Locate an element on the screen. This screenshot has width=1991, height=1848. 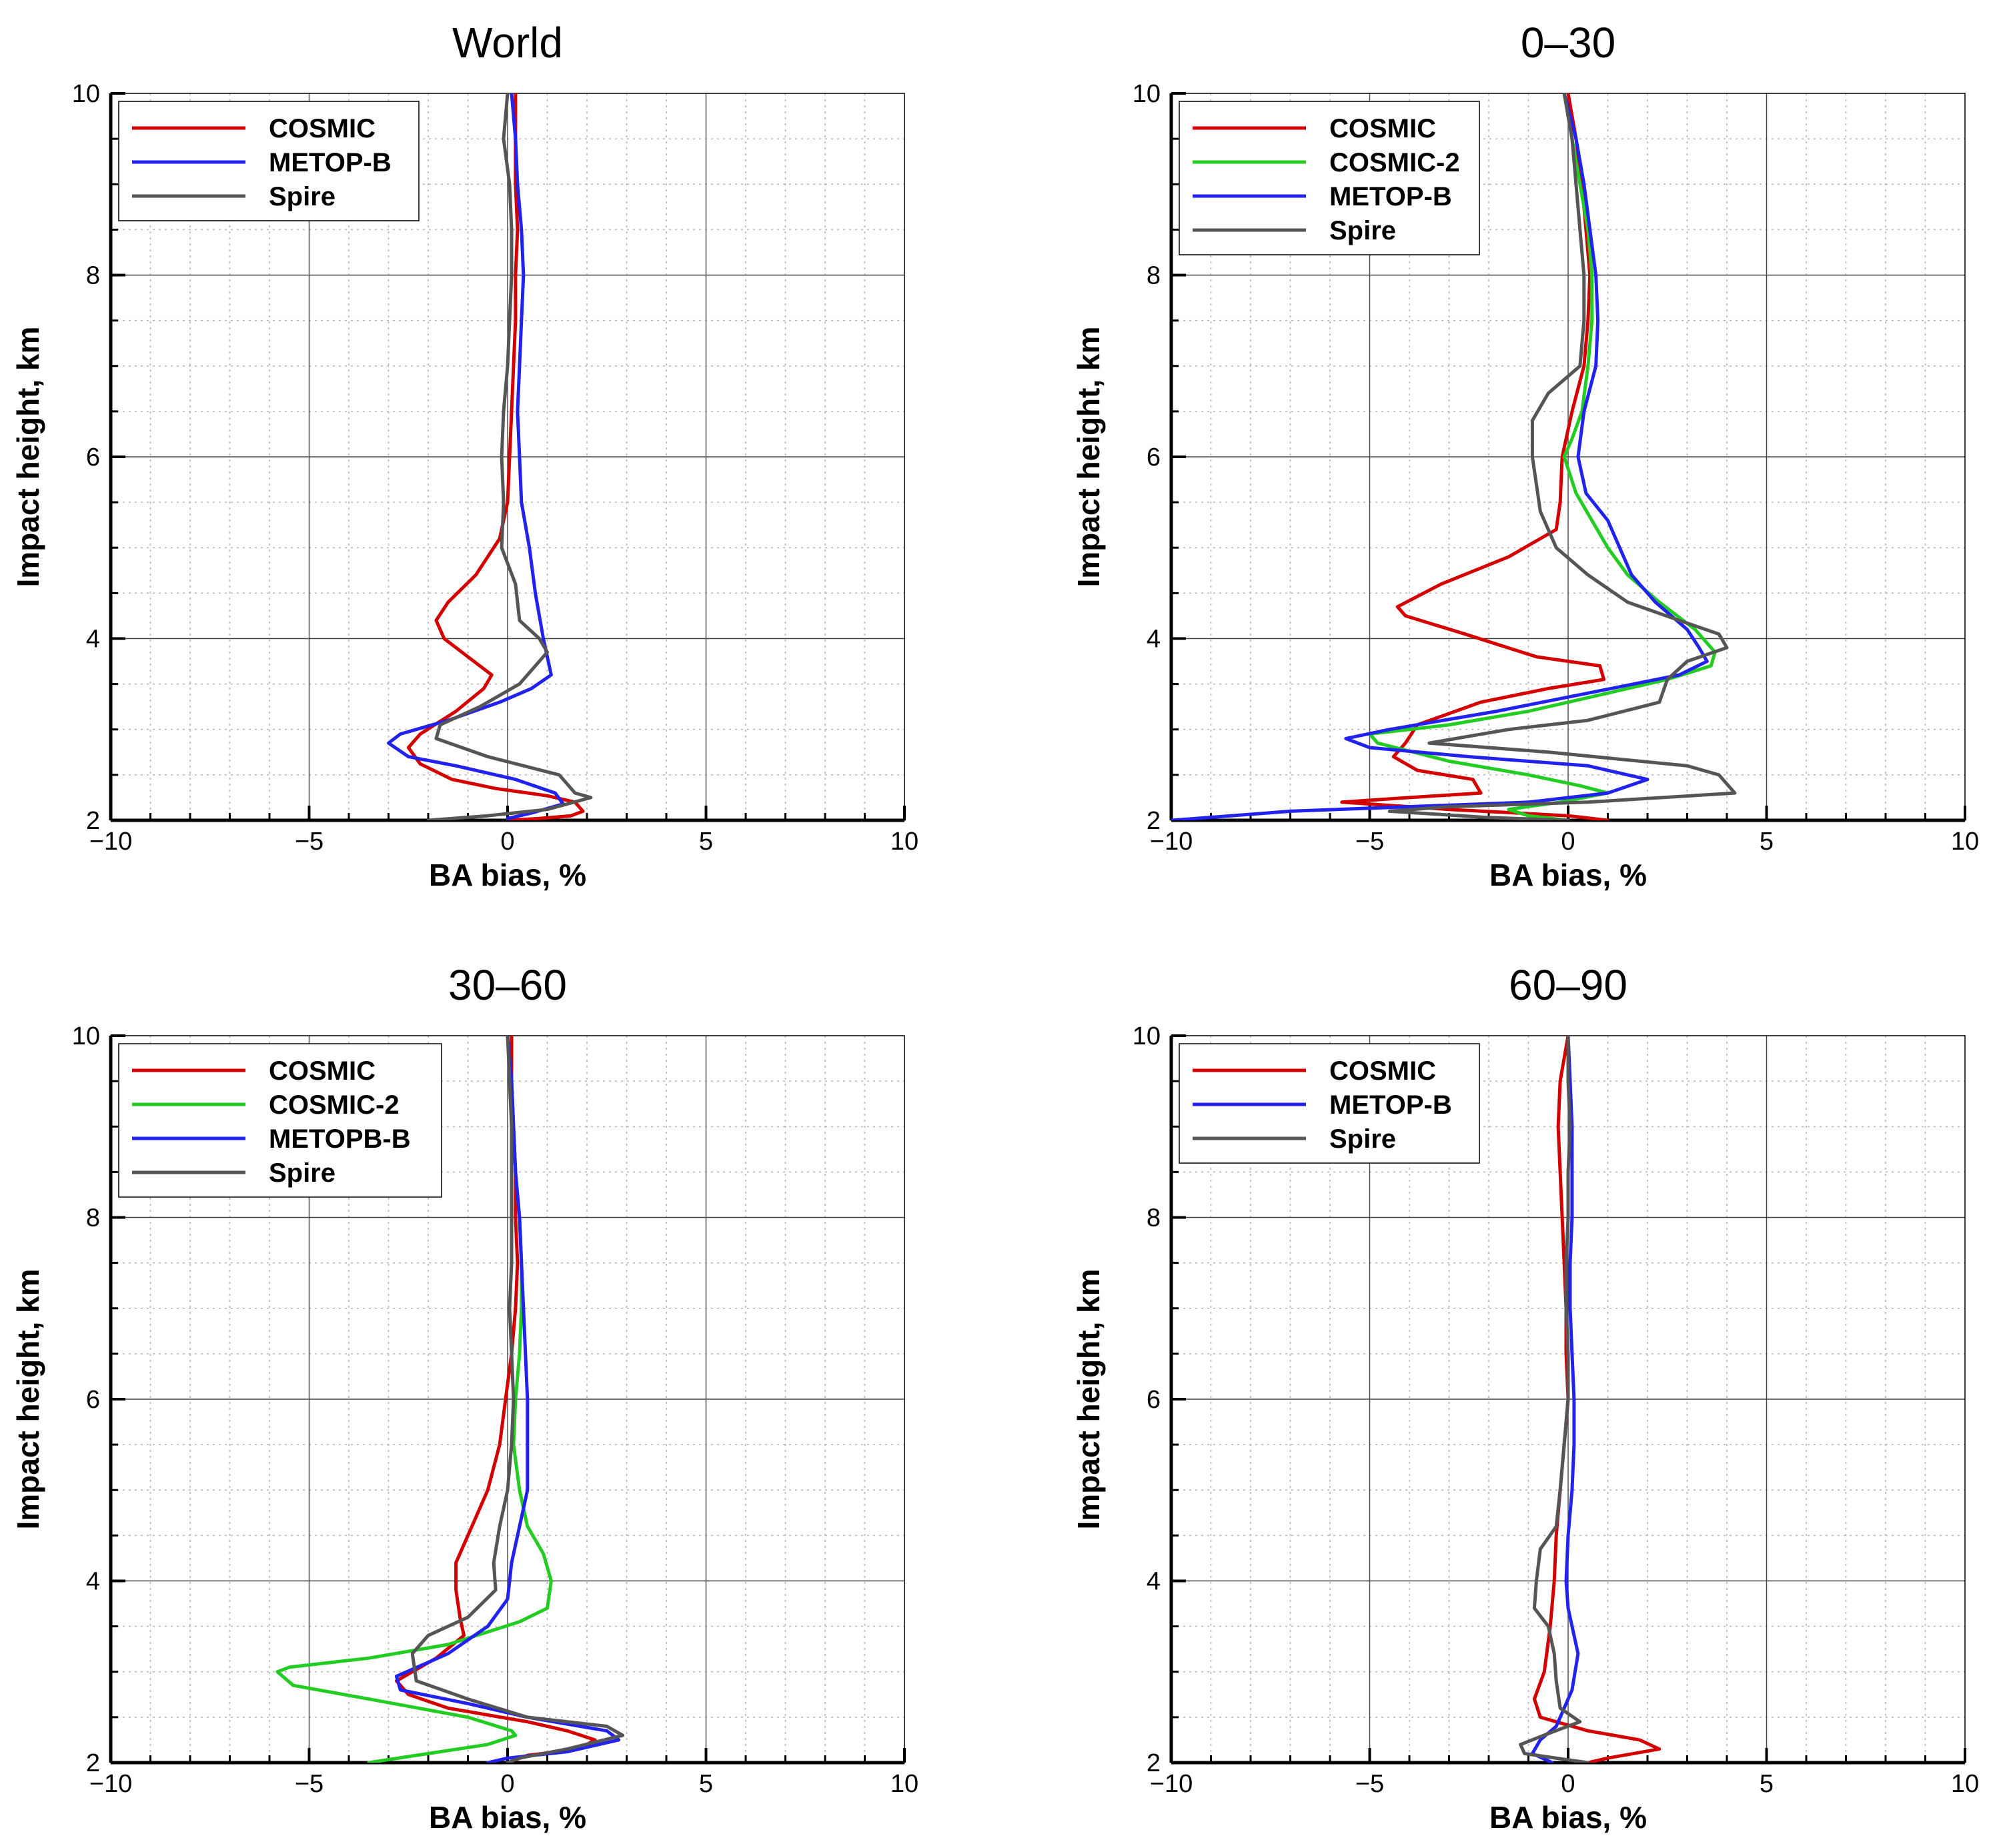
chart-title: 60–90 is located at coordinates (1568, 985).